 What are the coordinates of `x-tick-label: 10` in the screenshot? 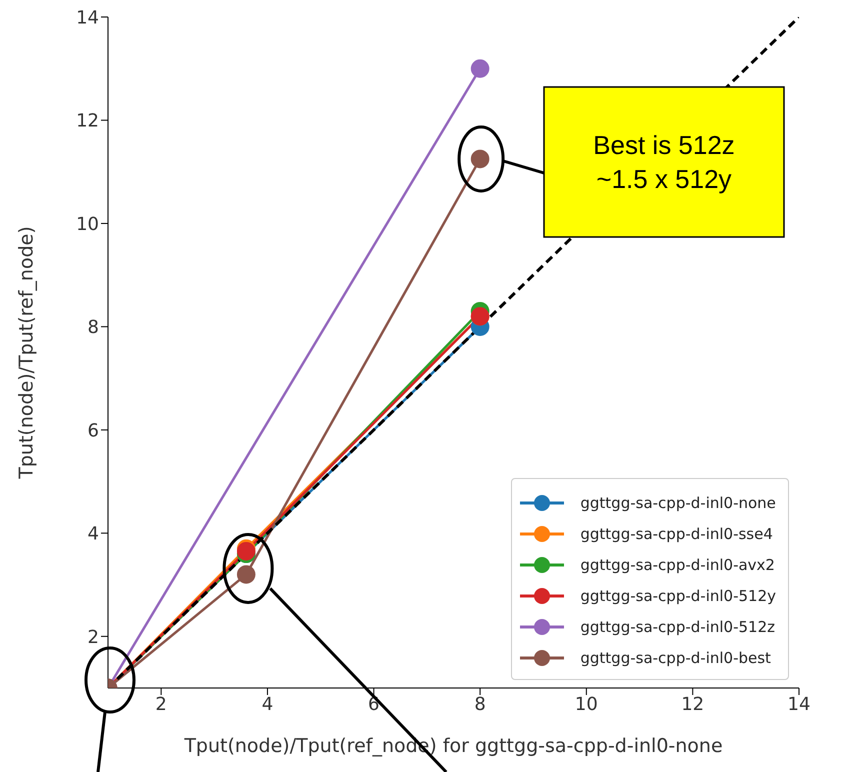 It's located at (586, 704).